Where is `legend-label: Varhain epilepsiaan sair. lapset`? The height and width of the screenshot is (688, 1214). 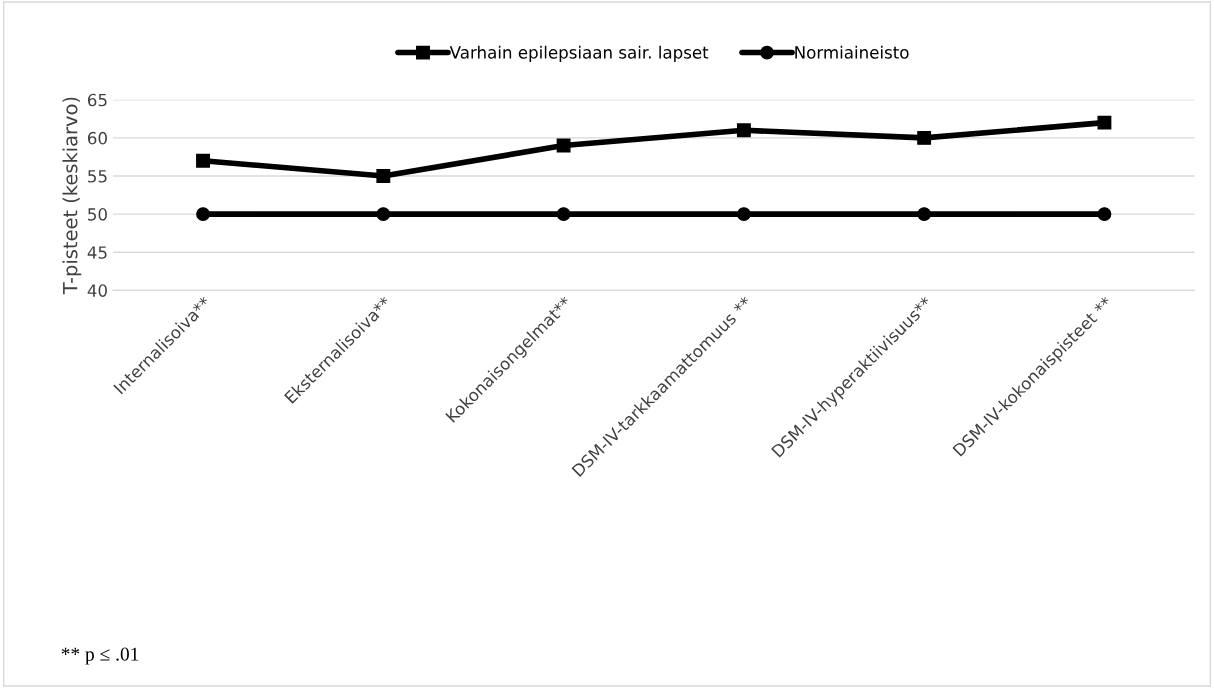 legend-label: Varhain epilepsiaan sair. lapset is located at coordinates (579, 53).